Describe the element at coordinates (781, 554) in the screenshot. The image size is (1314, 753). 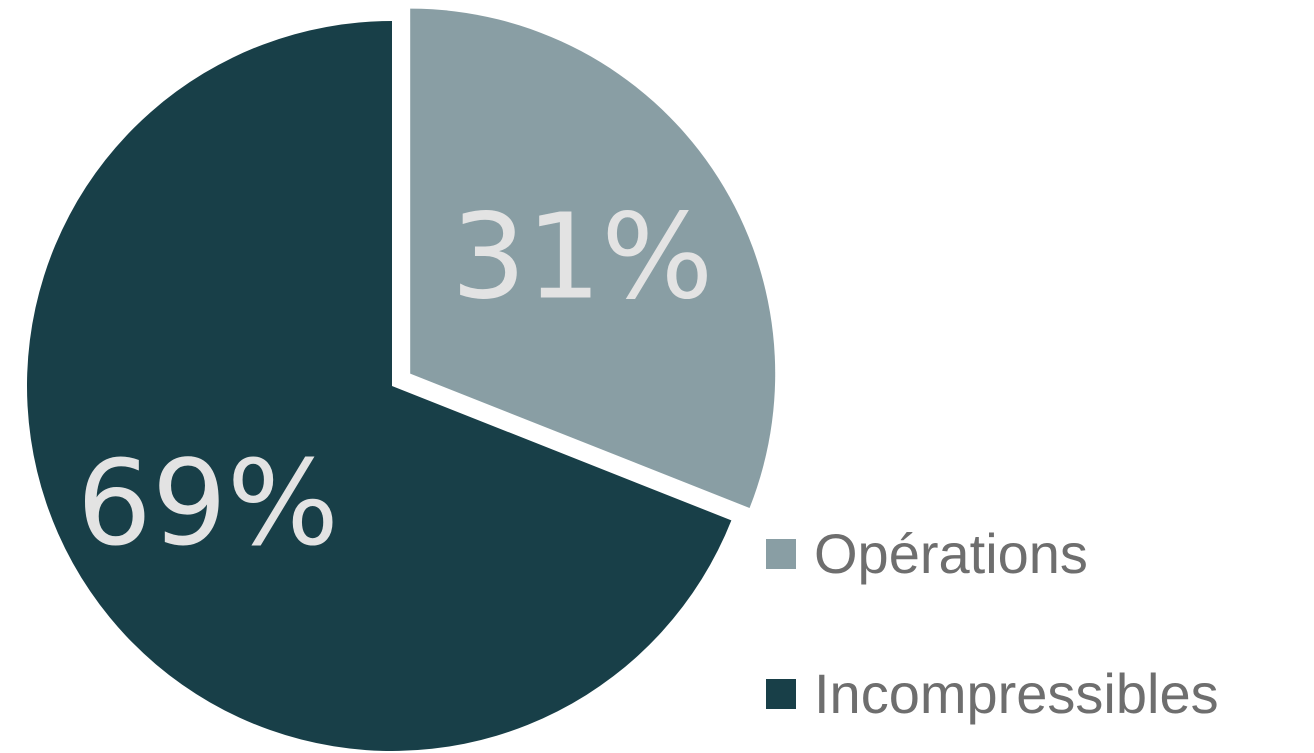
I see `legend-swatch-operations` at that location.